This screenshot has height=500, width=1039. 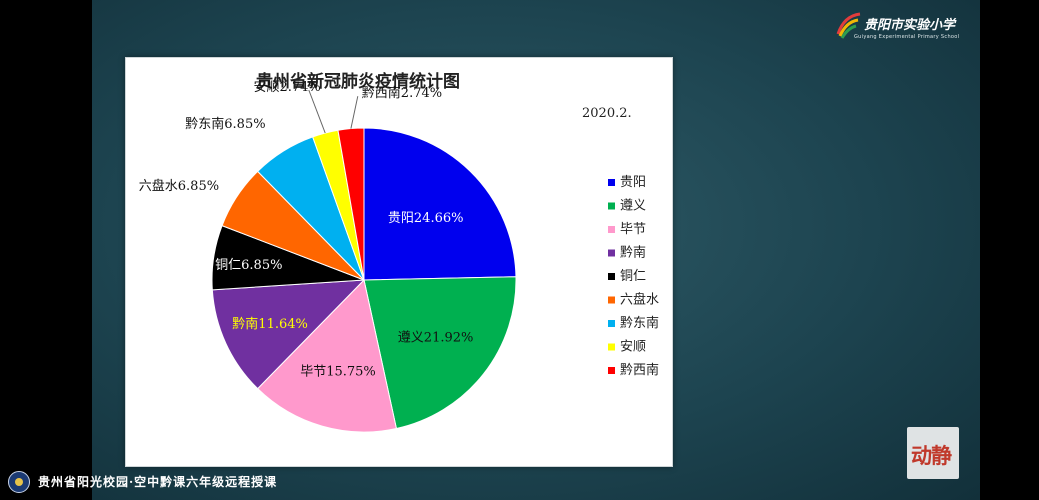 I want to click on slice-label-安顺: 安顺2.74%, so click(x=286, y=87).